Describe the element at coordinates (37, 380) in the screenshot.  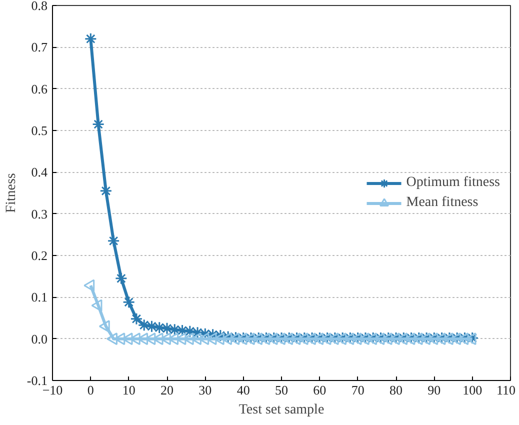
I see `y-tick-label: -0.1` at that location.